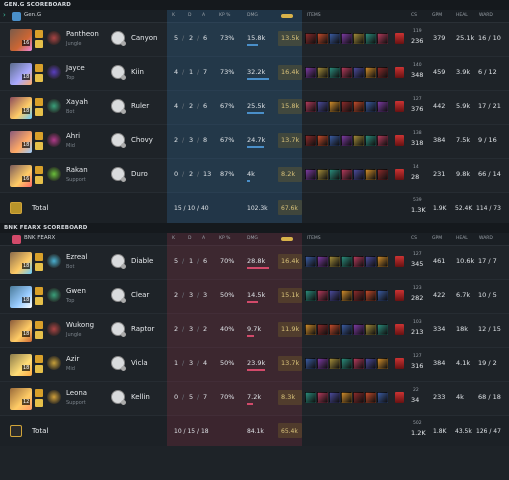 The width and height of the screenshot is (509, 480). Describe the element at coordinates (462, 238) in the screenshot. I see `heal-header: HEAL` at that location.